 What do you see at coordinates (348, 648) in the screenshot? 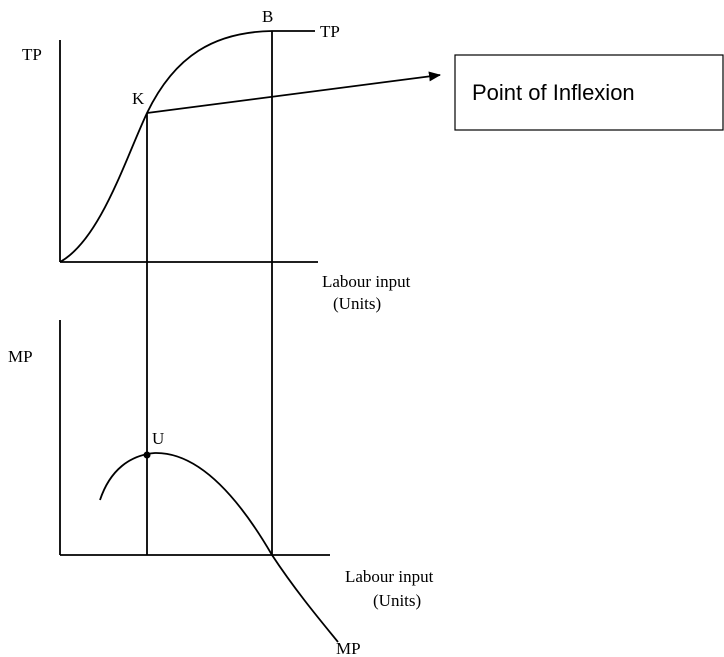
I see `curve-label: MP` at bounding box center [348, 648].